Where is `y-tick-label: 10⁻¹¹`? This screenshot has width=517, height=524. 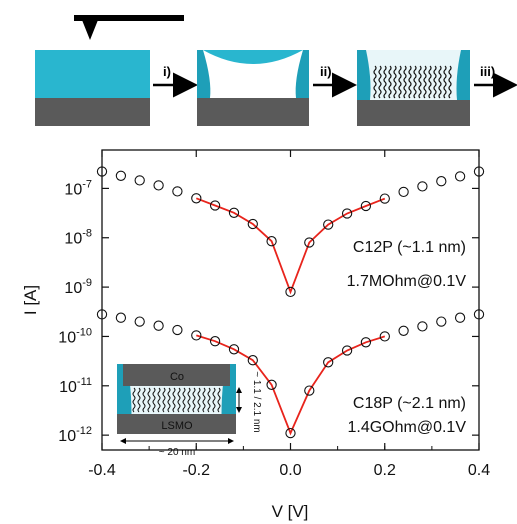 y-tick-label: 10⁻¹¹ is located at coordinates (75, 386).